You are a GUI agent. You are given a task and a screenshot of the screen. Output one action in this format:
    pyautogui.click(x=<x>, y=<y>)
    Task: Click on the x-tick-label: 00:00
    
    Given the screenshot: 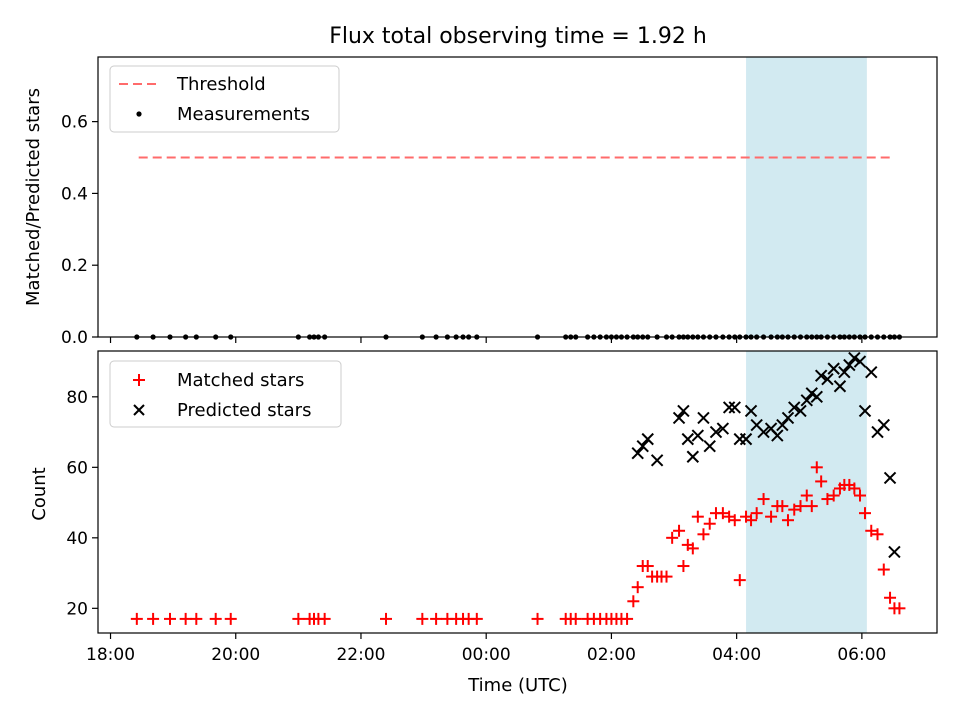 What is the action you would take?
    pyautogui.click(x=486, y=655)
    